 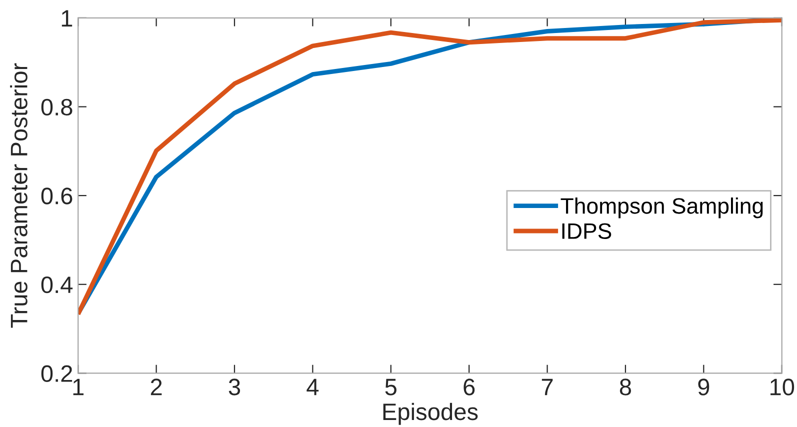 I want to click on x-tick-label: 3, so click(x=234, y=387).